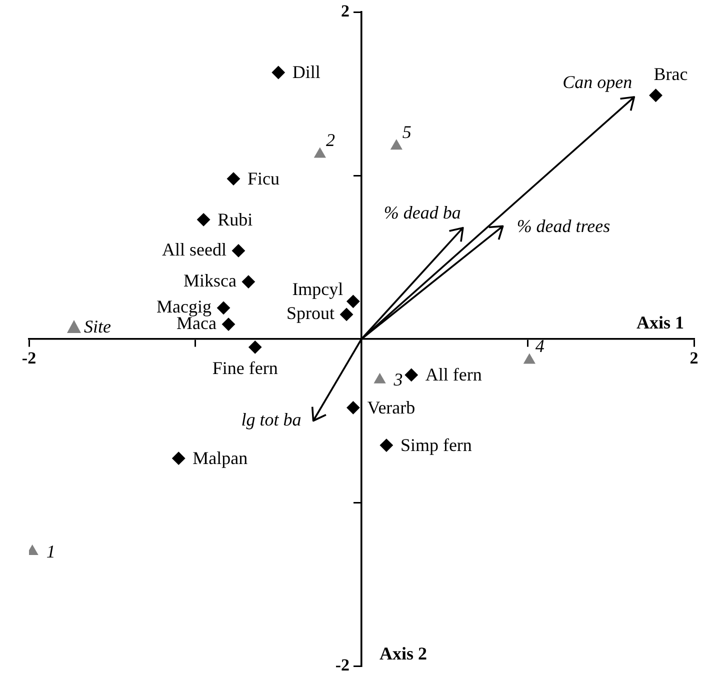 This screenshot has height=673, width=707. Describe the element at coordinates (220, 458) in the screenshot. I see `annotation: Malpan` at that location.